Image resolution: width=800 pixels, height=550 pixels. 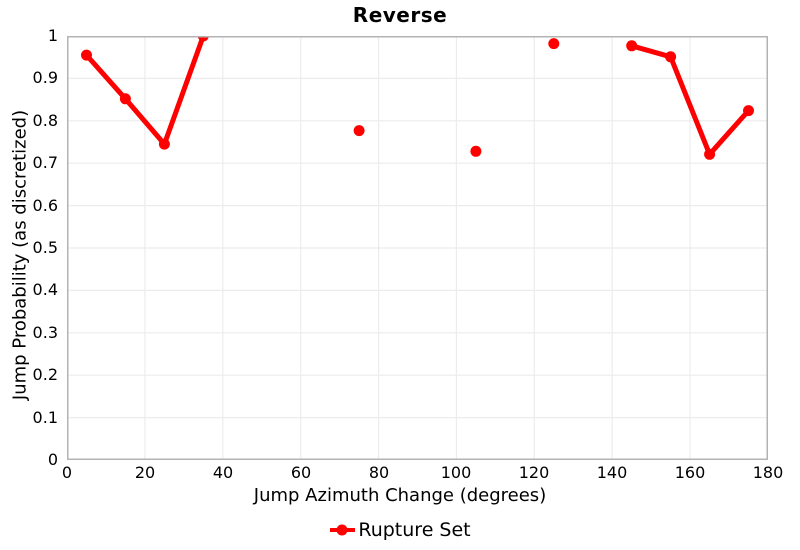 I want to click on x-tick-label: 60, so click(x=301, y=472).